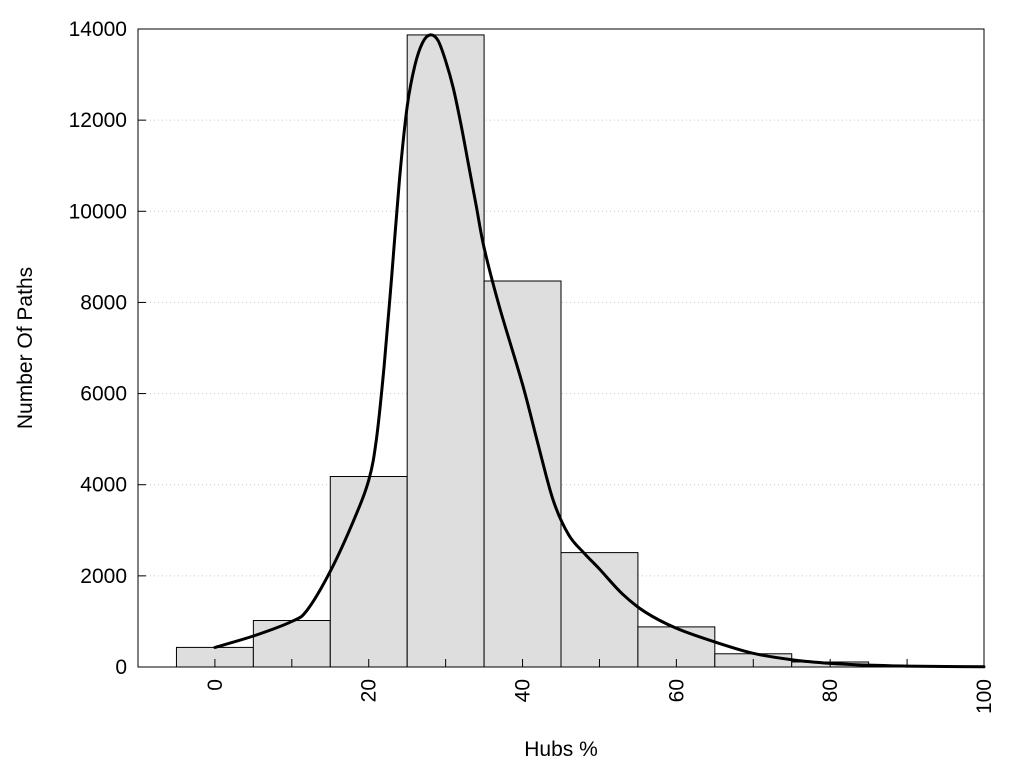 The width and height of the screenshot is (1024, 773). What do you see at coordinates (984, 696) in the screenshot?
I see `x-tick-label: 100` at bounding box center [984, 696].